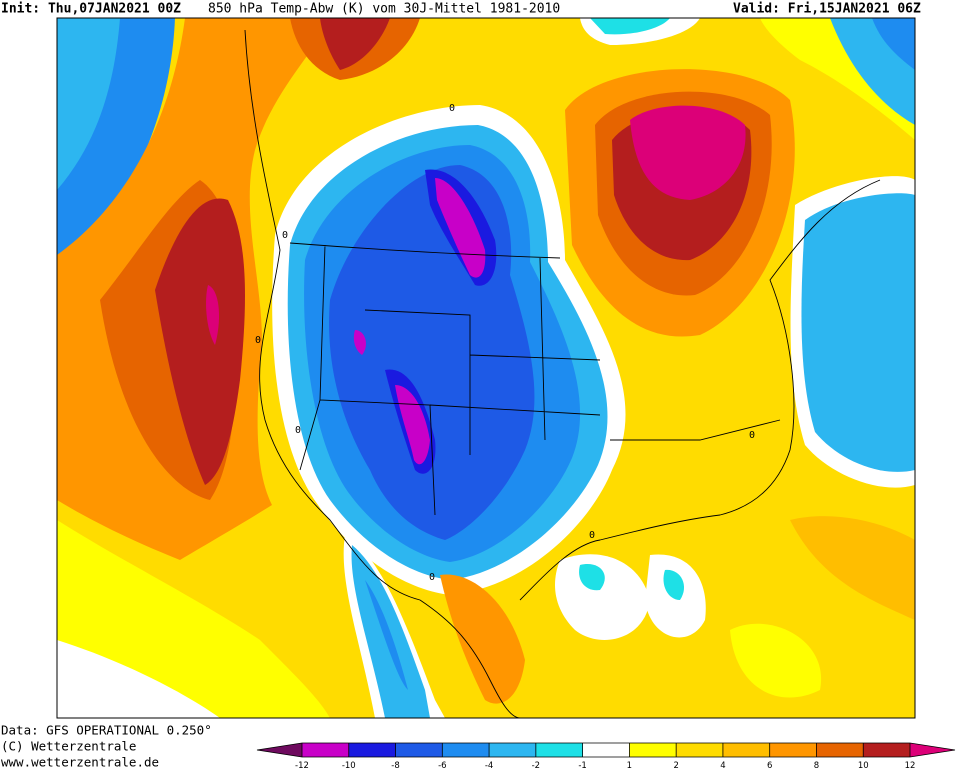 This screenshot has width=962, height=772. I want to click on footer-line: www.wetterzentrale.de, so click(80, 762).